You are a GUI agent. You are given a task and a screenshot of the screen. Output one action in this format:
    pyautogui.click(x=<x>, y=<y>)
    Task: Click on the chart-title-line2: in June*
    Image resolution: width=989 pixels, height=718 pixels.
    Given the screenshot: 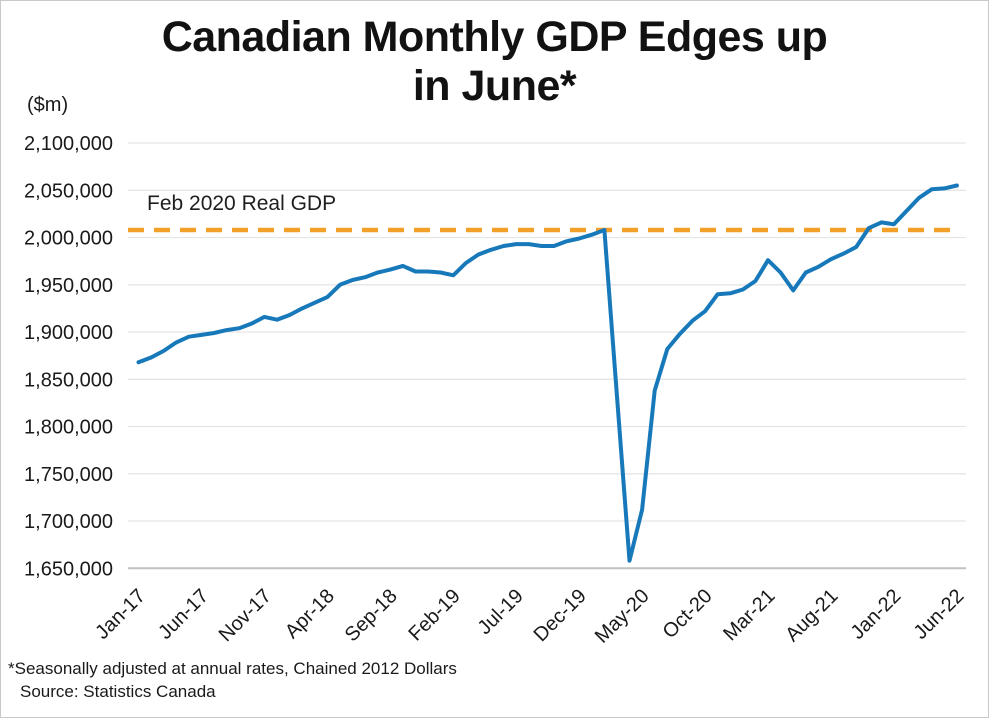 What is the action you would take?
    pyautogui.click(x=494, y=86)
    